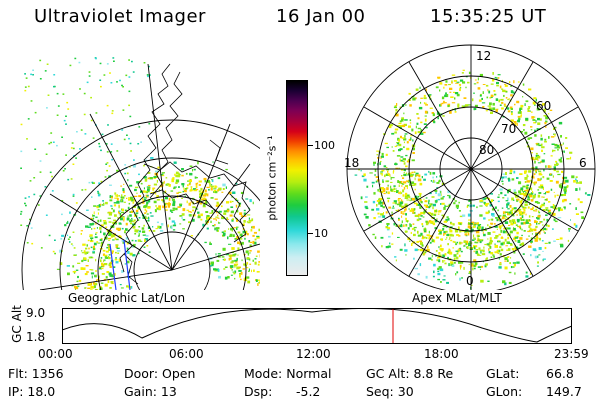 This screenshot has height=400, width=600. I want to click on flight-number: Flt: 1356, so click(36, 373).